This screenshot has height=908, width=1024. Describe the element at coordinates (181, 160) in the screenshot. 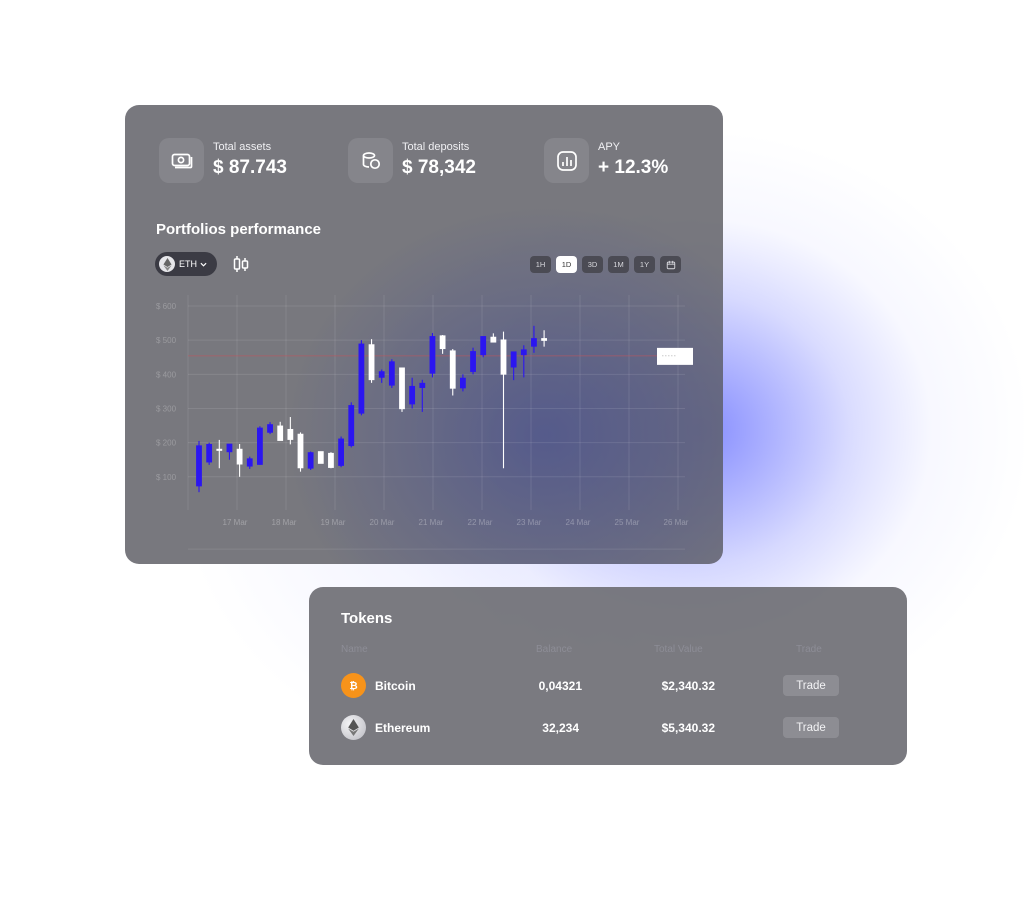

I see `money-icon` at that location.